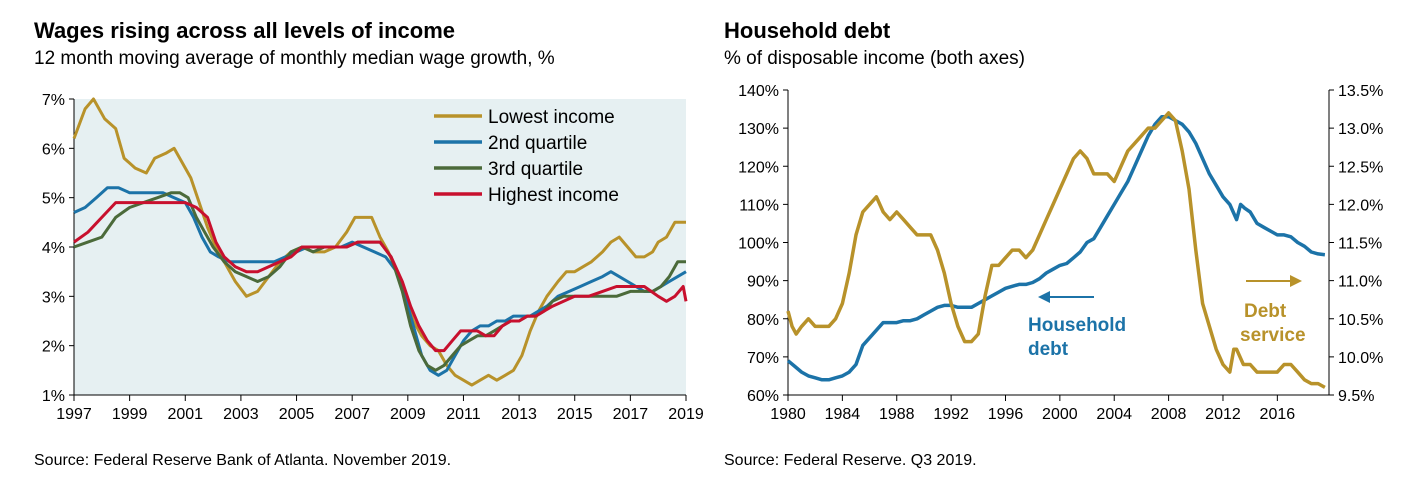 The image size is (1424, 492). What do you see at coordinates (763, 320) in the screenshot?
I see `y-left-tick-label: 80%` at bounding box center [763, 320].